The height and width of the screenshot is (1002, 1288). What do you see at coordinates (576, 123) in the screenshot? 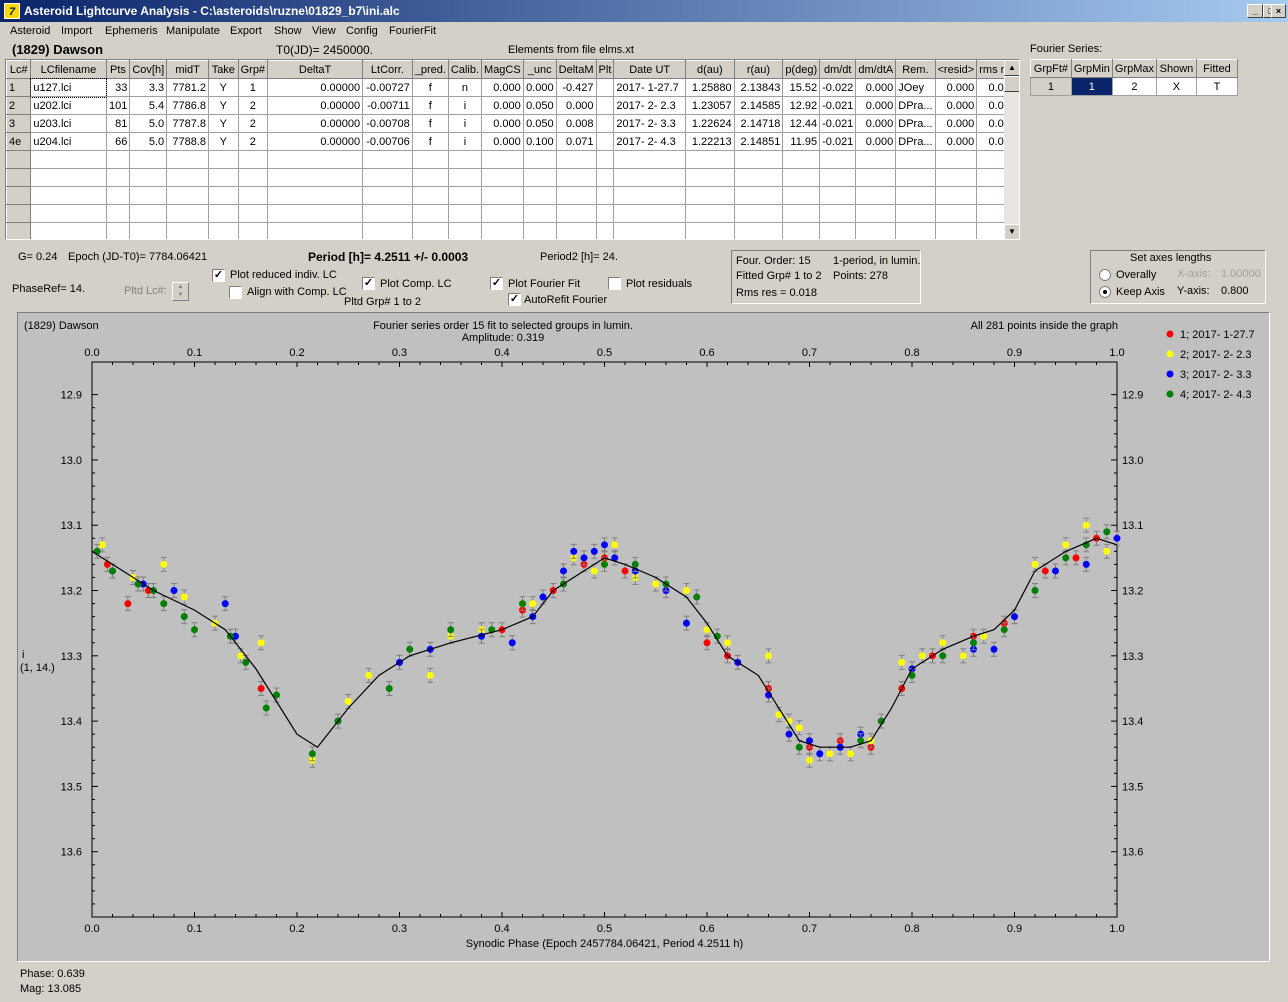
I see `table-cell: 0.008` at bounding box center [576, 123].